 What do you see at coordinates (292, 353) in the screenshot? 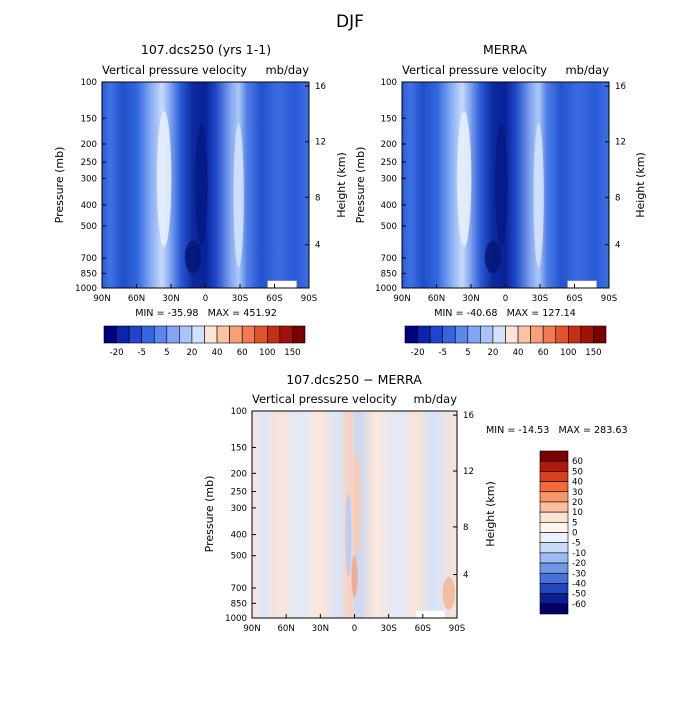
I see `colorbar-label: 150` at bounding box center [292, 353].